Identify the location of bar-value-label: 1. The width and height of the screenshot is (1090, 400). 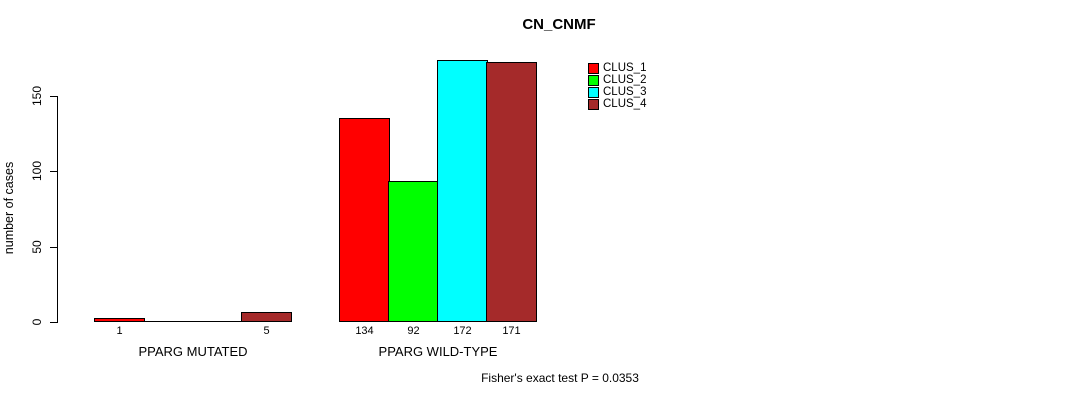
(119, 331).